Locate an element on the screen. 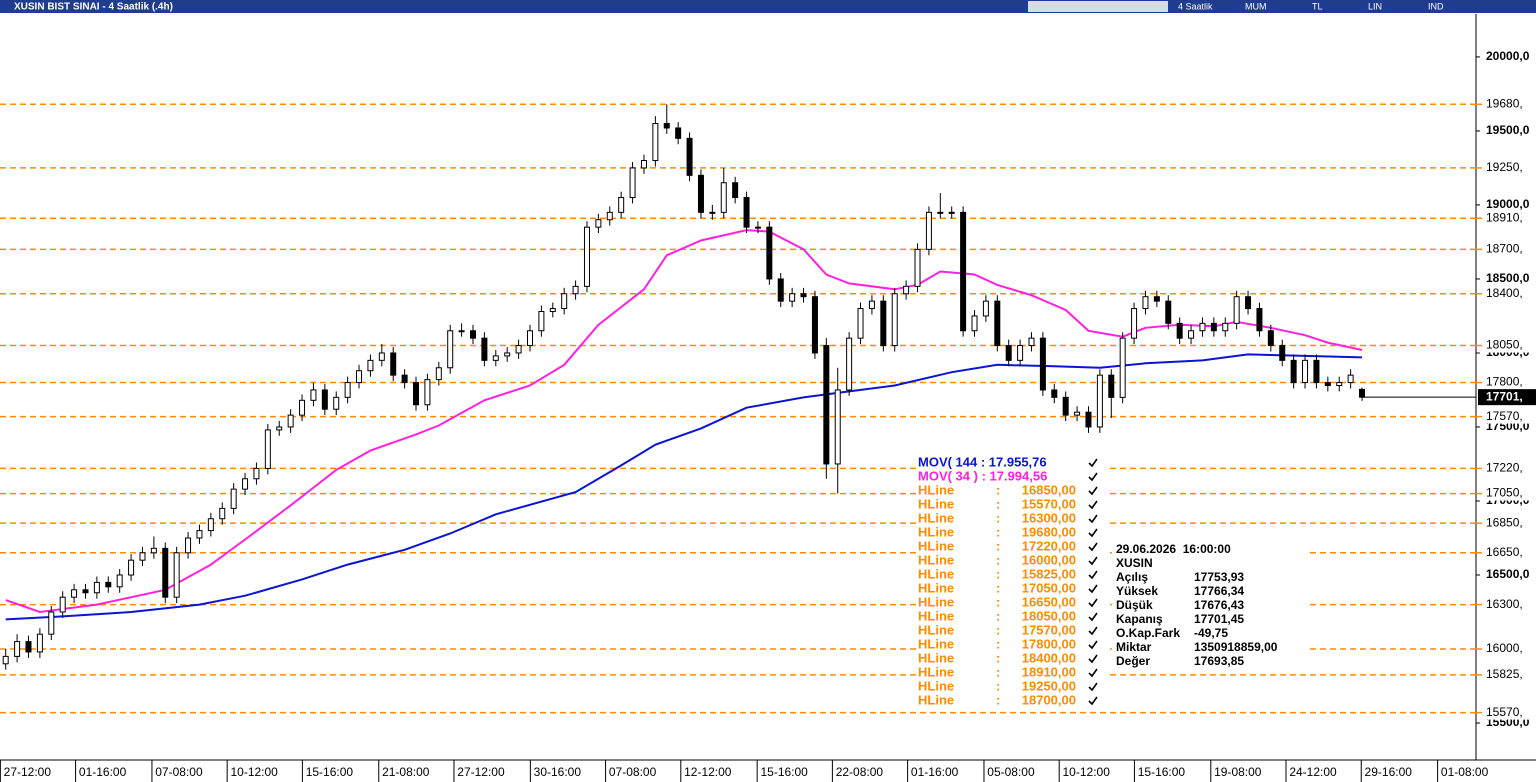  y-tick-label: 19500,0 is located at coordinates (1508, 130).